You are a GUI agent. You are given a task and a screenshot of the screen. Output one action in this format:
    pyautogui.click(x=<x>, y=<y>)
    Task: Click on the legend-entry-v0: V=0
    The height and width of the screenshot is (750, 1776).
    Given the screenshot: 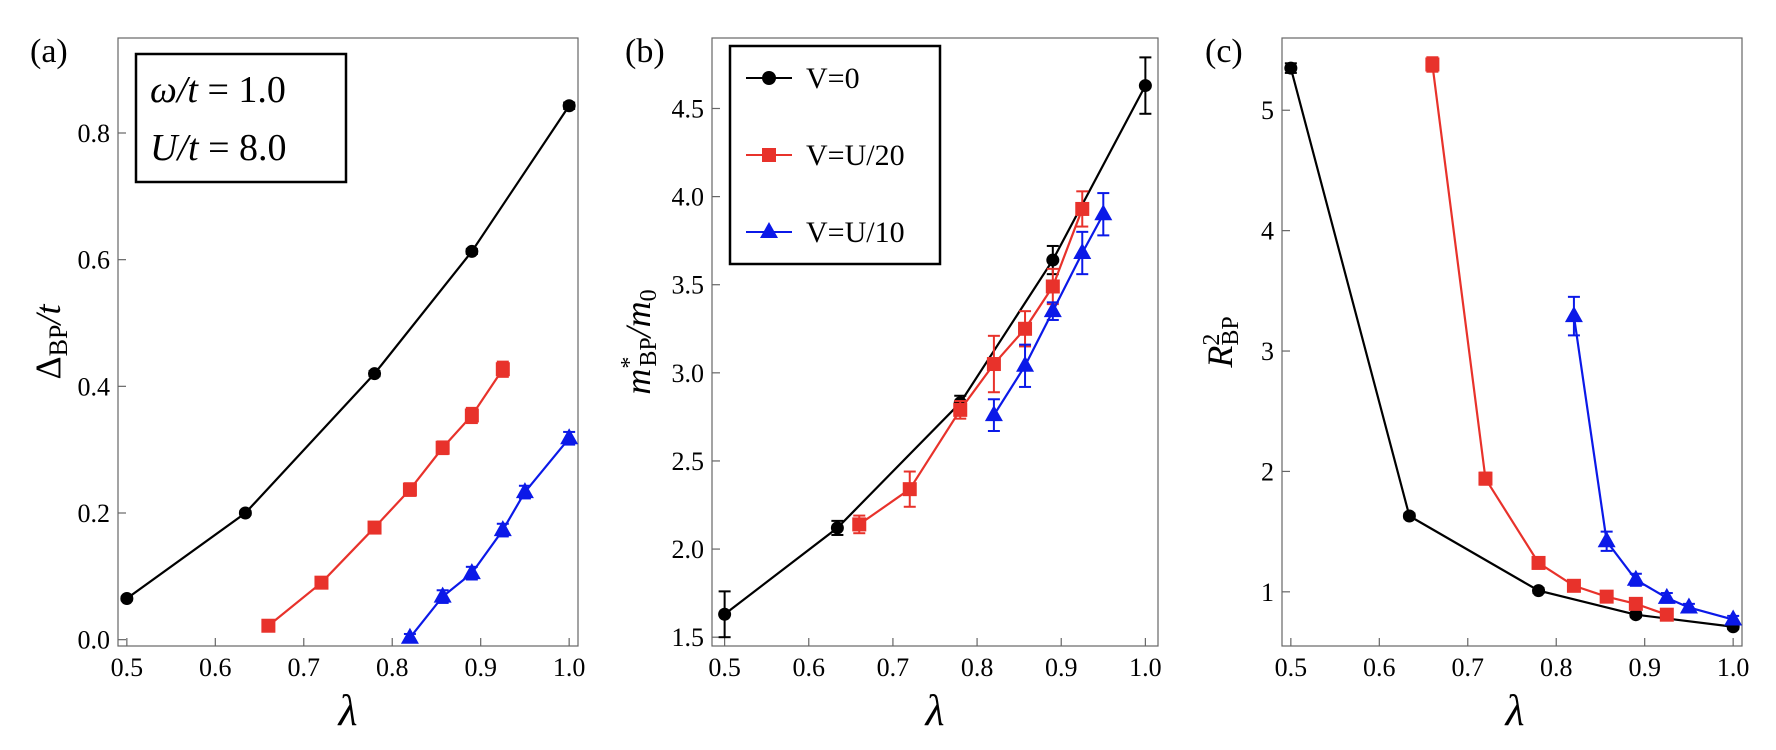 What is the action you would take?
    pyautogui.click(x=803, y=78)
    